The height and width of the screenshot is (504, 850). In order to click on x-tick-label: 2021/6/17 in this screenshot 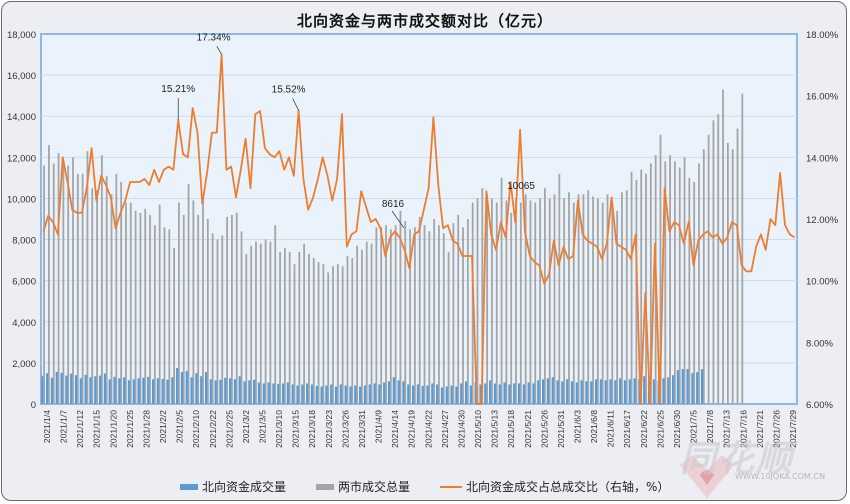, I will do `click(627, 429)`.